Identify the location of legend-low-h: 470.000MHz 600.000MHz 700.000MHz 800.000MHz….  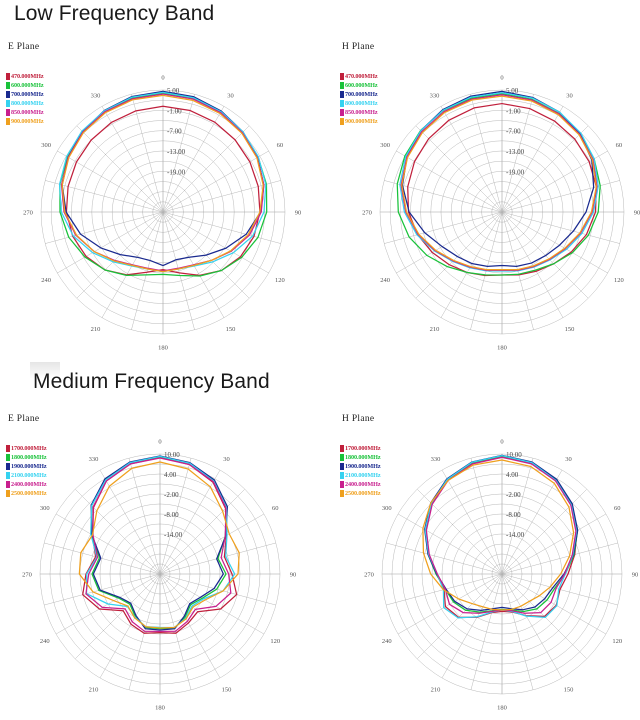
(359, 98).